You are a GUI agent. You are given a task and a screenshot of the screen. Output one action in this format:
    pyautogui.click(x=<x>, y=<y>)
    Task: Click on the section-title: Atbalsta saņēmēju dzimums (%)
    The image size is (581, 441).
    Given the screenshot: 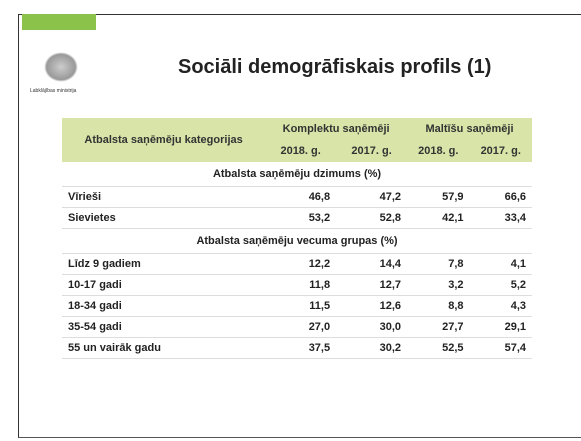 What is the action you would take?
    pyautogui.click(x=297, y=174)
    